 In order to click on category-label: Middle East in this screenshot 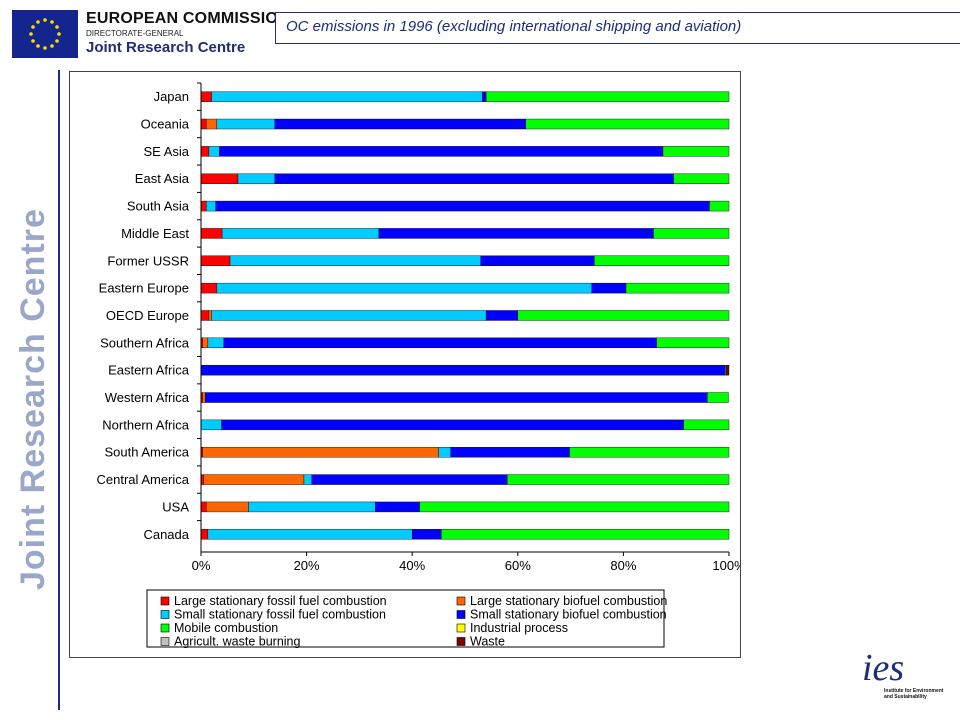, I will do `click(155, 233)`.